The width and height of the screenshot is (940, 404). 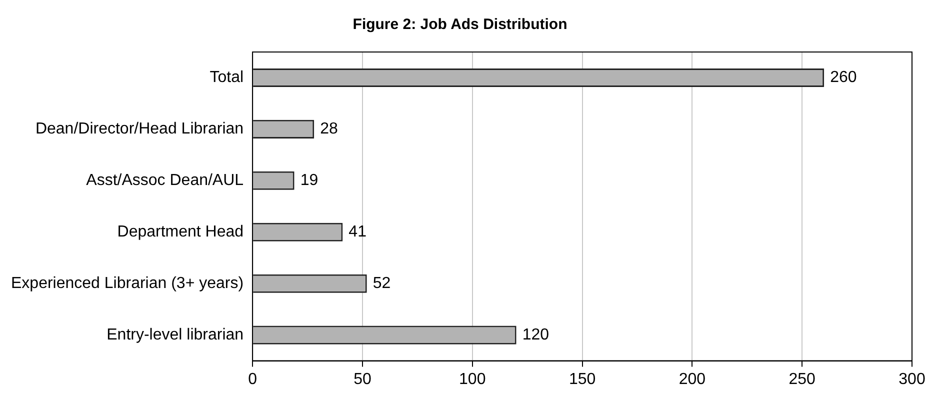 I want to click on data-label: 41, so click(x=357, y=232).